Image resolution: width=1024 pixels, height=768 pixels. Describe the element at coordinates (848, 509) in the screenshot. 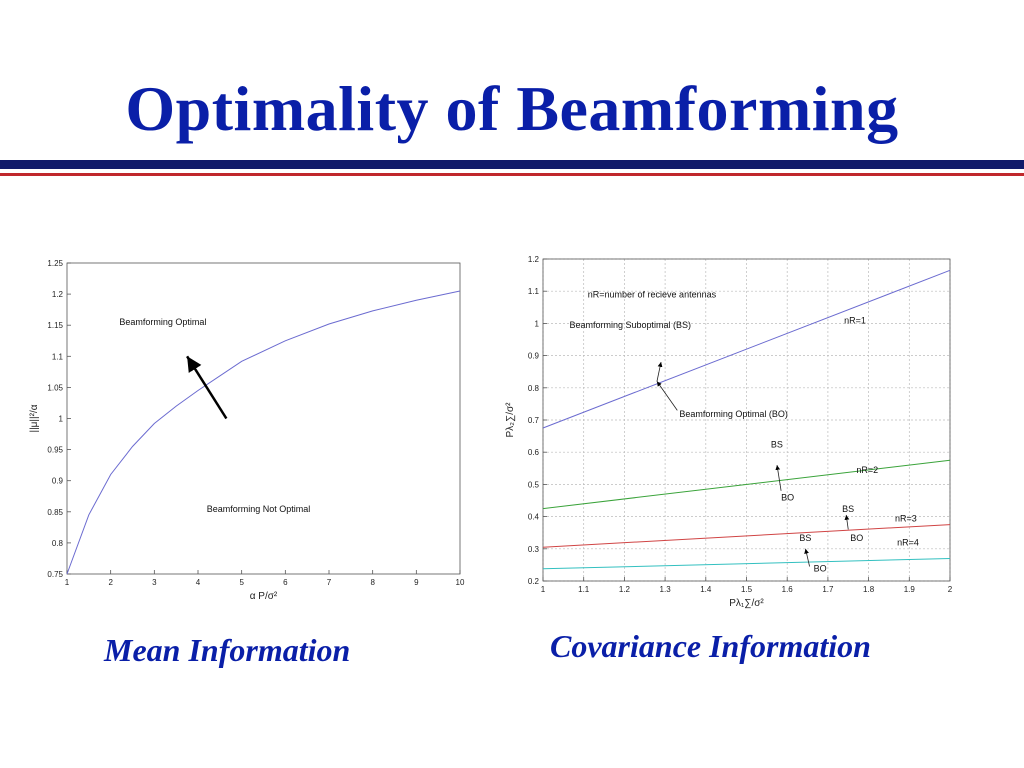

I see `cov-chart-annotation-8: BS` at that location.